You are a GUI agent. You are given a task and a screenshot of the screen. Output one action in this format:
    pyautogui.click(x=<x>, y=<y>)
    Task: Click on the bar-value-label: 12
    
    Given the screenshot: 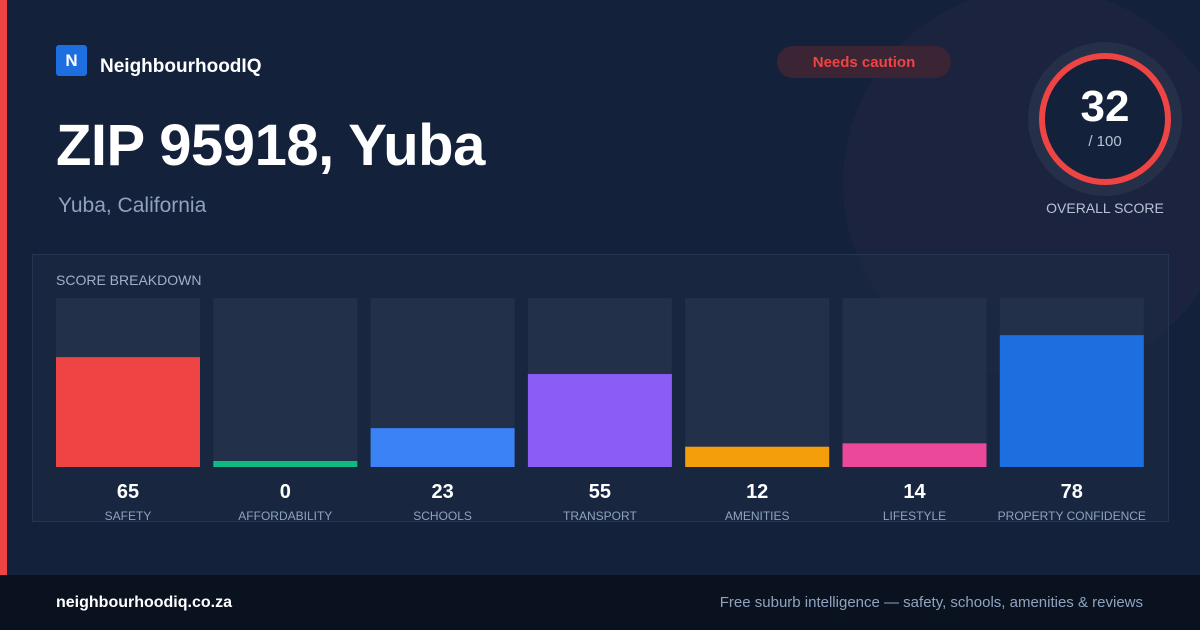 What is the action you would take?
    pyautogui.click(x=757, y=492)
    